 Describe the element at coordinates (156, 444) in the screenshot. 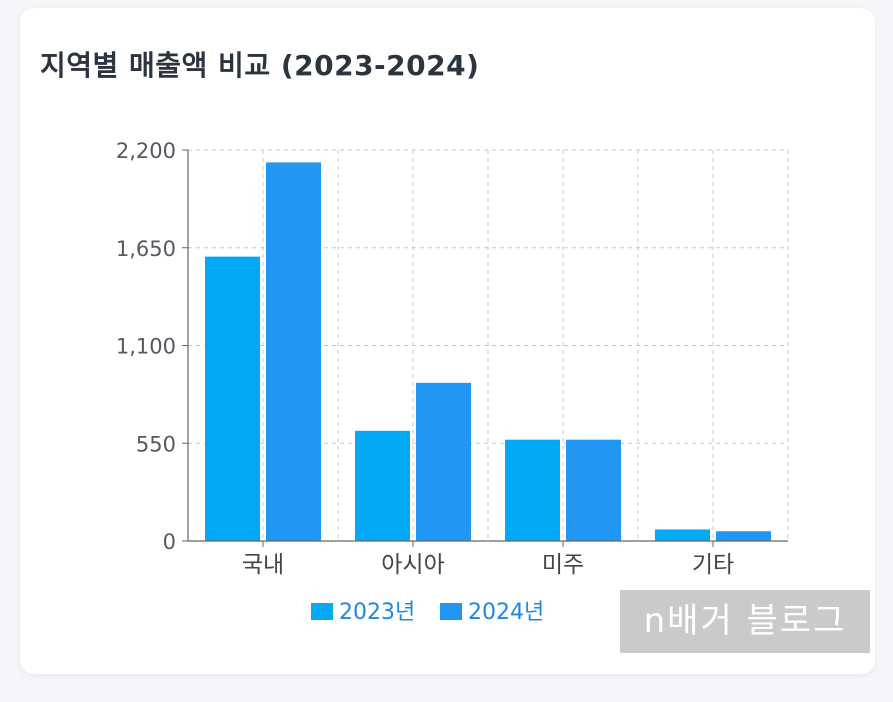

I see `y-tick-label: 550` at that location.